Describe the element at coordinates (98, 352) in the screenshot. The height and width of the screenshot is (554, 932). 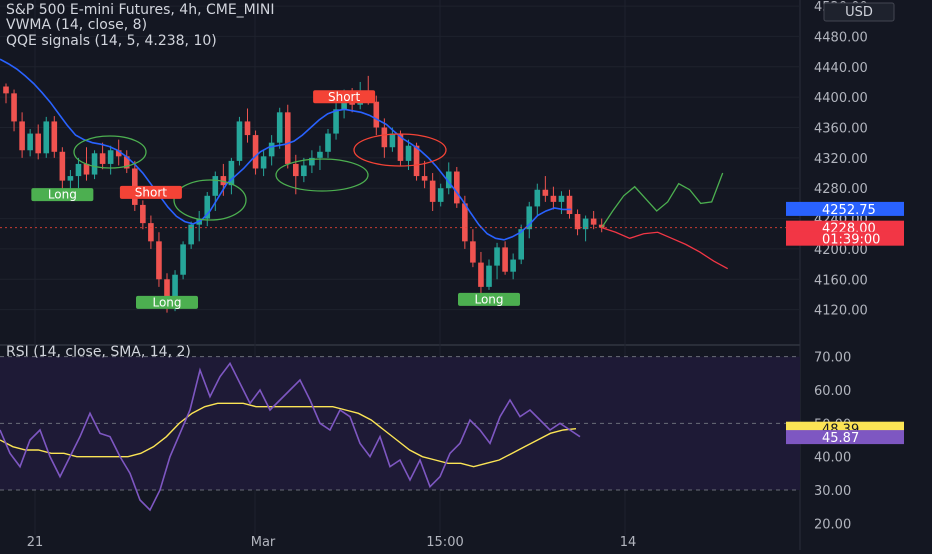
I see `rsi-legend: RSI (14, close, SMA, 14, 2)` at that location.